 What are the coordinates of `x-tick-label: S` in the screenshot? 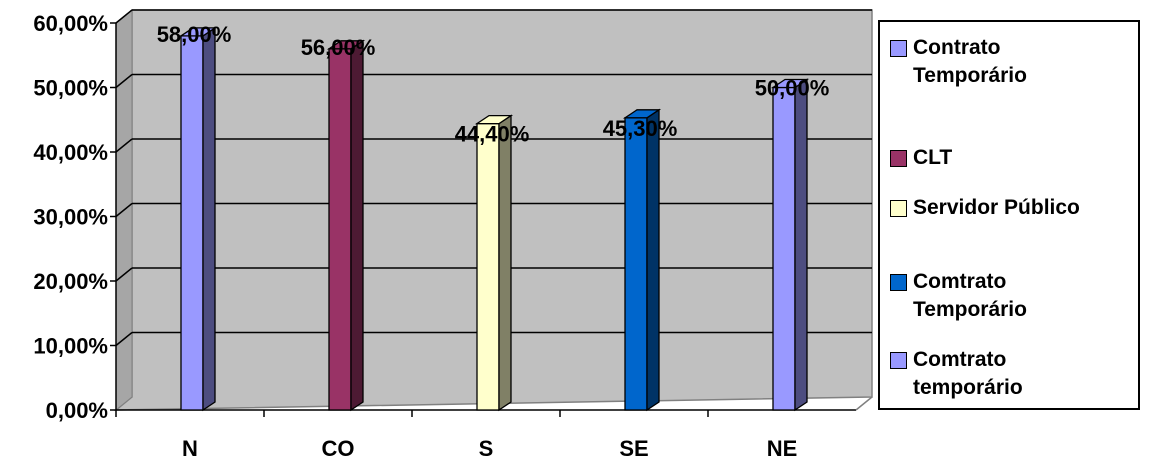 It's located at (486, 447).